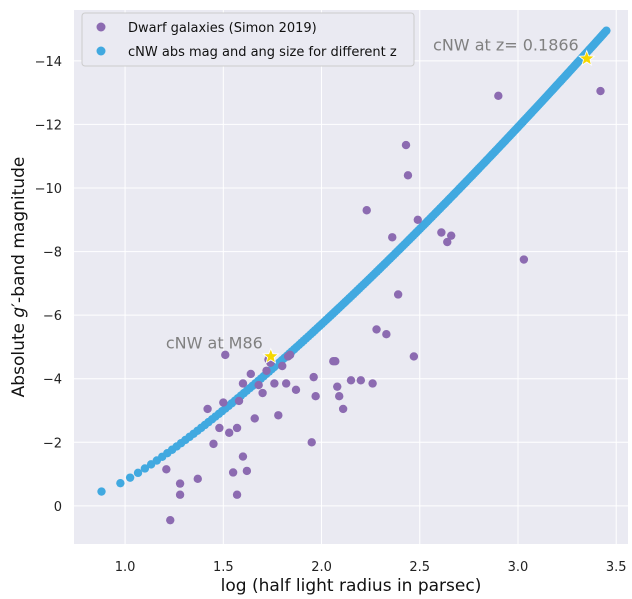 The width and height of the screenshot is (632, 599). What do you see at coordinates (48, 125) in the screenshot?
I see `y-tick-label: −12` at bounding box center [48, 125].